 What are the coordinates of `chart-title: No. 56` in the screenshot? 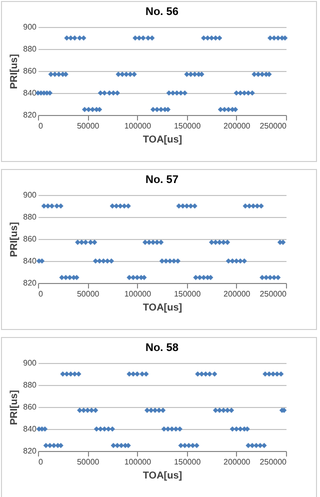 It's located at (162, 12).